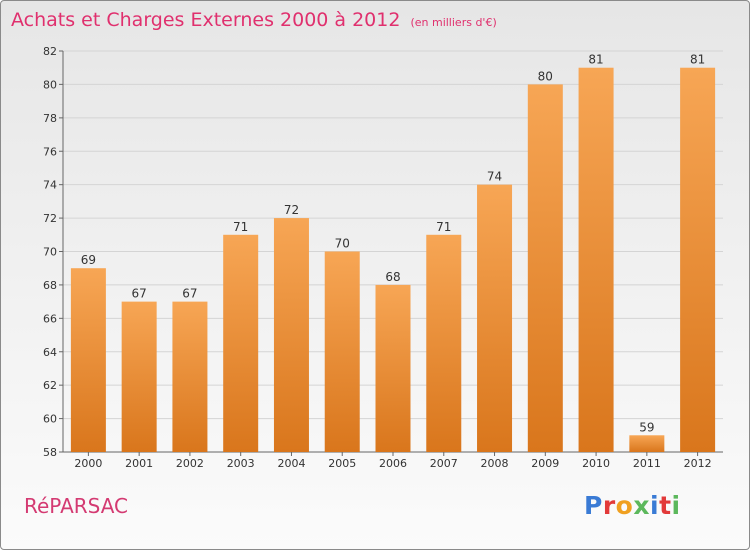  What do you see at coordinates (50, 352) in the screenshot?
I see `y-tick-label: 64` at bounding box center [50, 352].